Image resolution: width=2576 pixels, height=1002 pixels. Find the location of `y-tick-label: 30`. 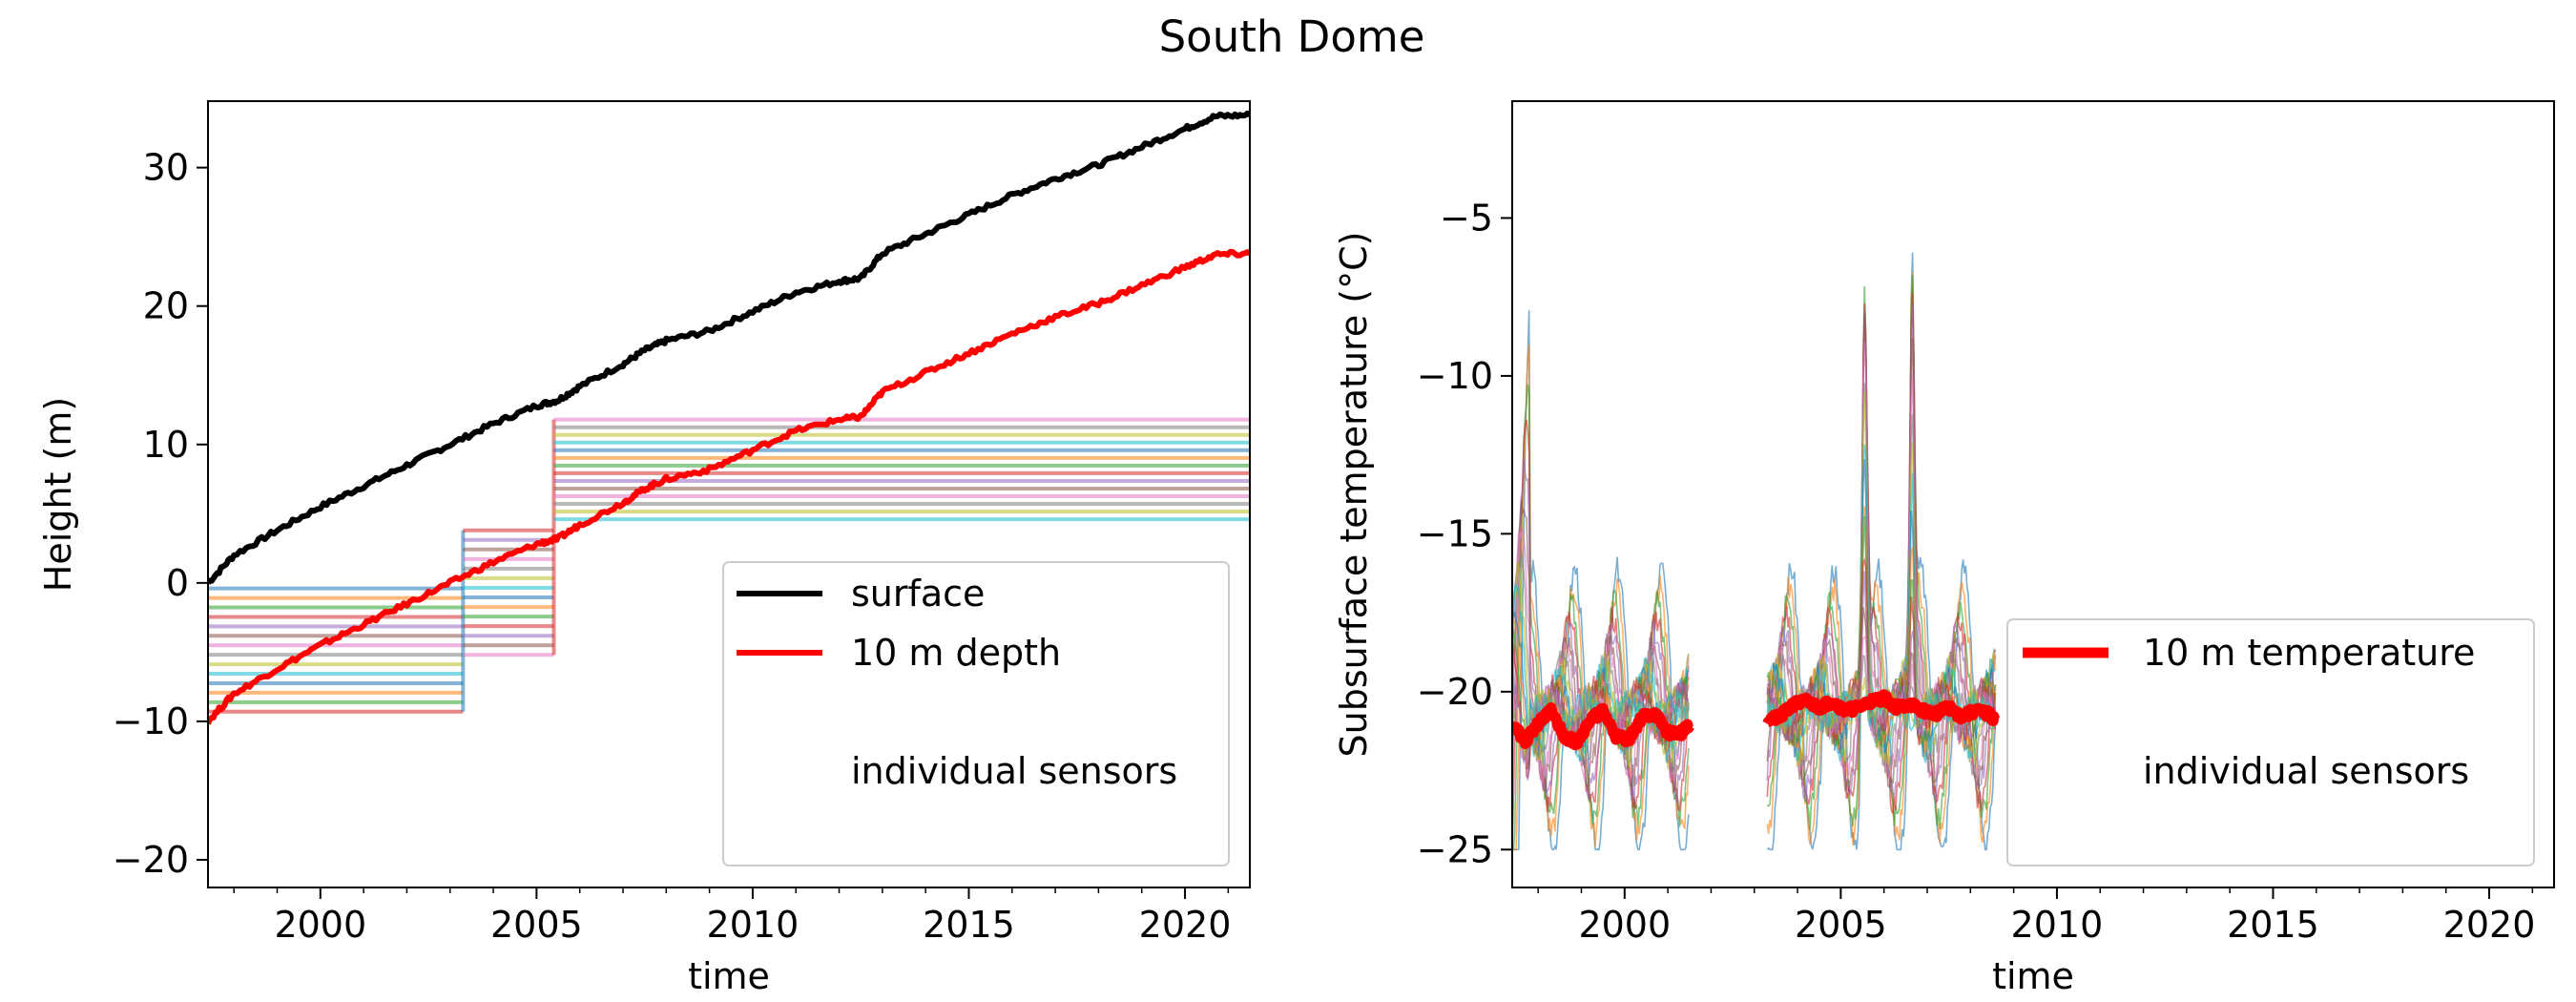

y-tick-label: 30 is located at coordinates (166, 168).